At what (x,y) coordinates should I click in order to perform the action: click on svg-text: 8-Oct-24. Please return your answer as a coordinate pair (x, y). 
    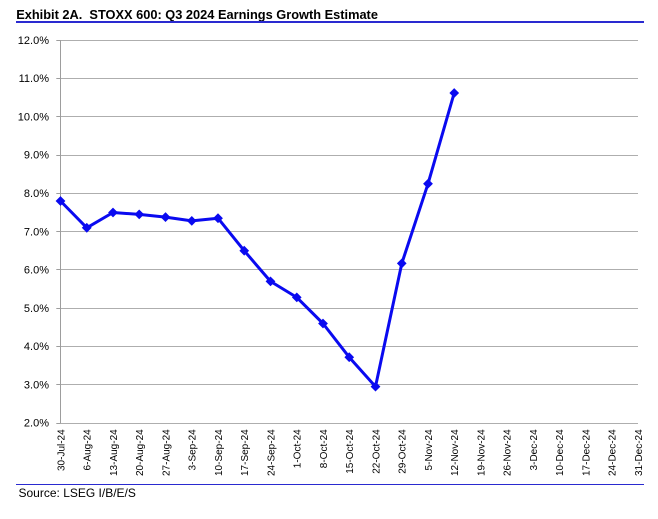
    Looking at the image, I should click on (324, 448).